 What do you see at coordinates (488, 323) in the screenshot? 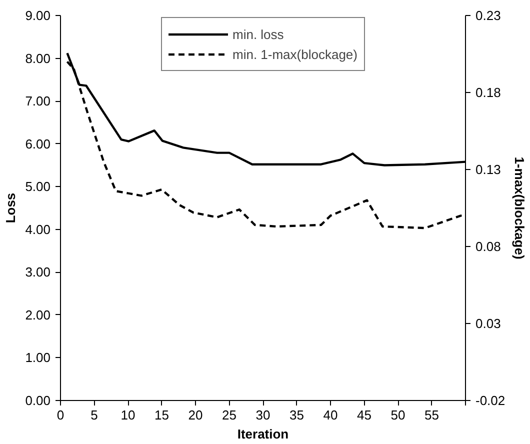
I see `y2-tick-label: 0.03` at bounding box center [488, 323].